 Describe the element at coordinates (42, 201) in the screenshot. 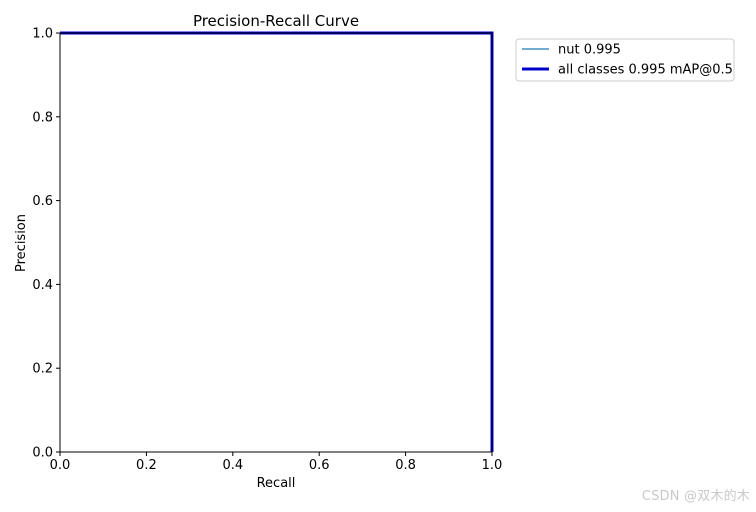

I see `y-tick-label: 0.6` at that location.